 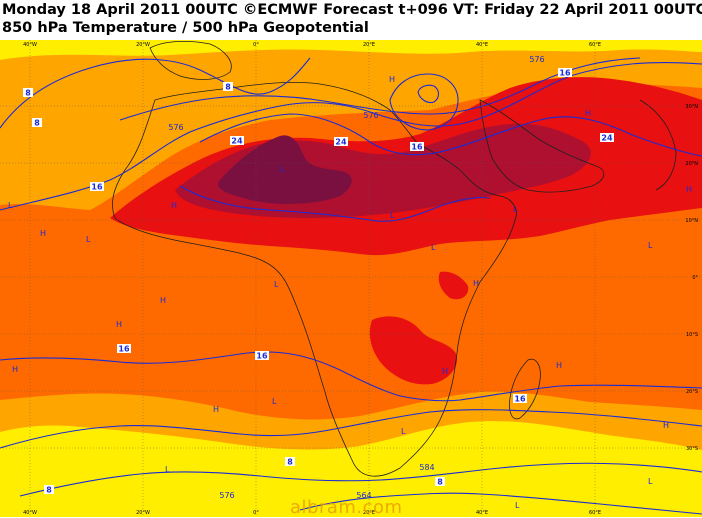 I want to click on lon-top-label: 60°E, so click(x=595, y=45).